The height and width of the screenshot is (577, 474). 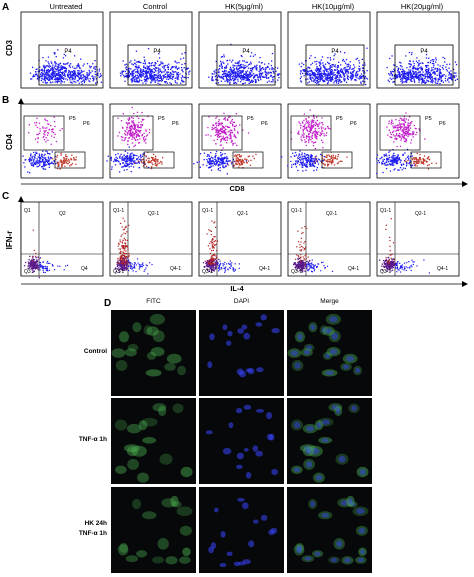 What do you see at coordinates (66, 6) in the screenshot?
I see `panel-a-title-0: Untreated` at bounding box center [66, 6].